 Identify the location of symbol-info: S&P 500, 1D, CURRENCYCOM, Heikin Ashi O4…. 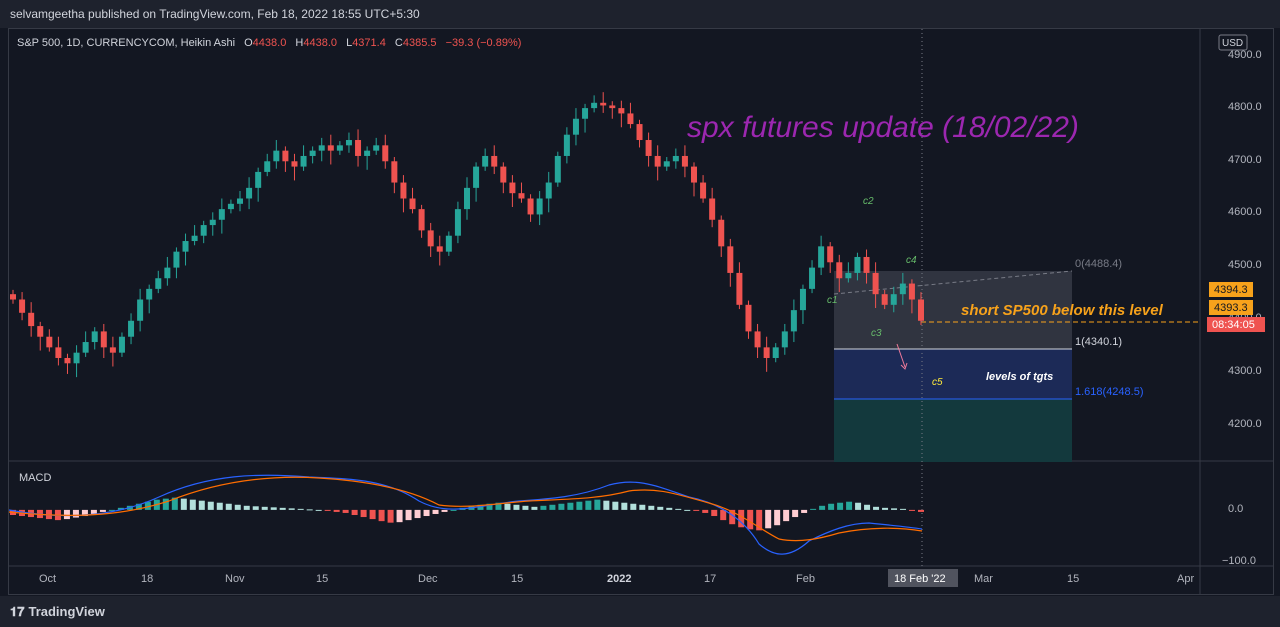
(269, 43).